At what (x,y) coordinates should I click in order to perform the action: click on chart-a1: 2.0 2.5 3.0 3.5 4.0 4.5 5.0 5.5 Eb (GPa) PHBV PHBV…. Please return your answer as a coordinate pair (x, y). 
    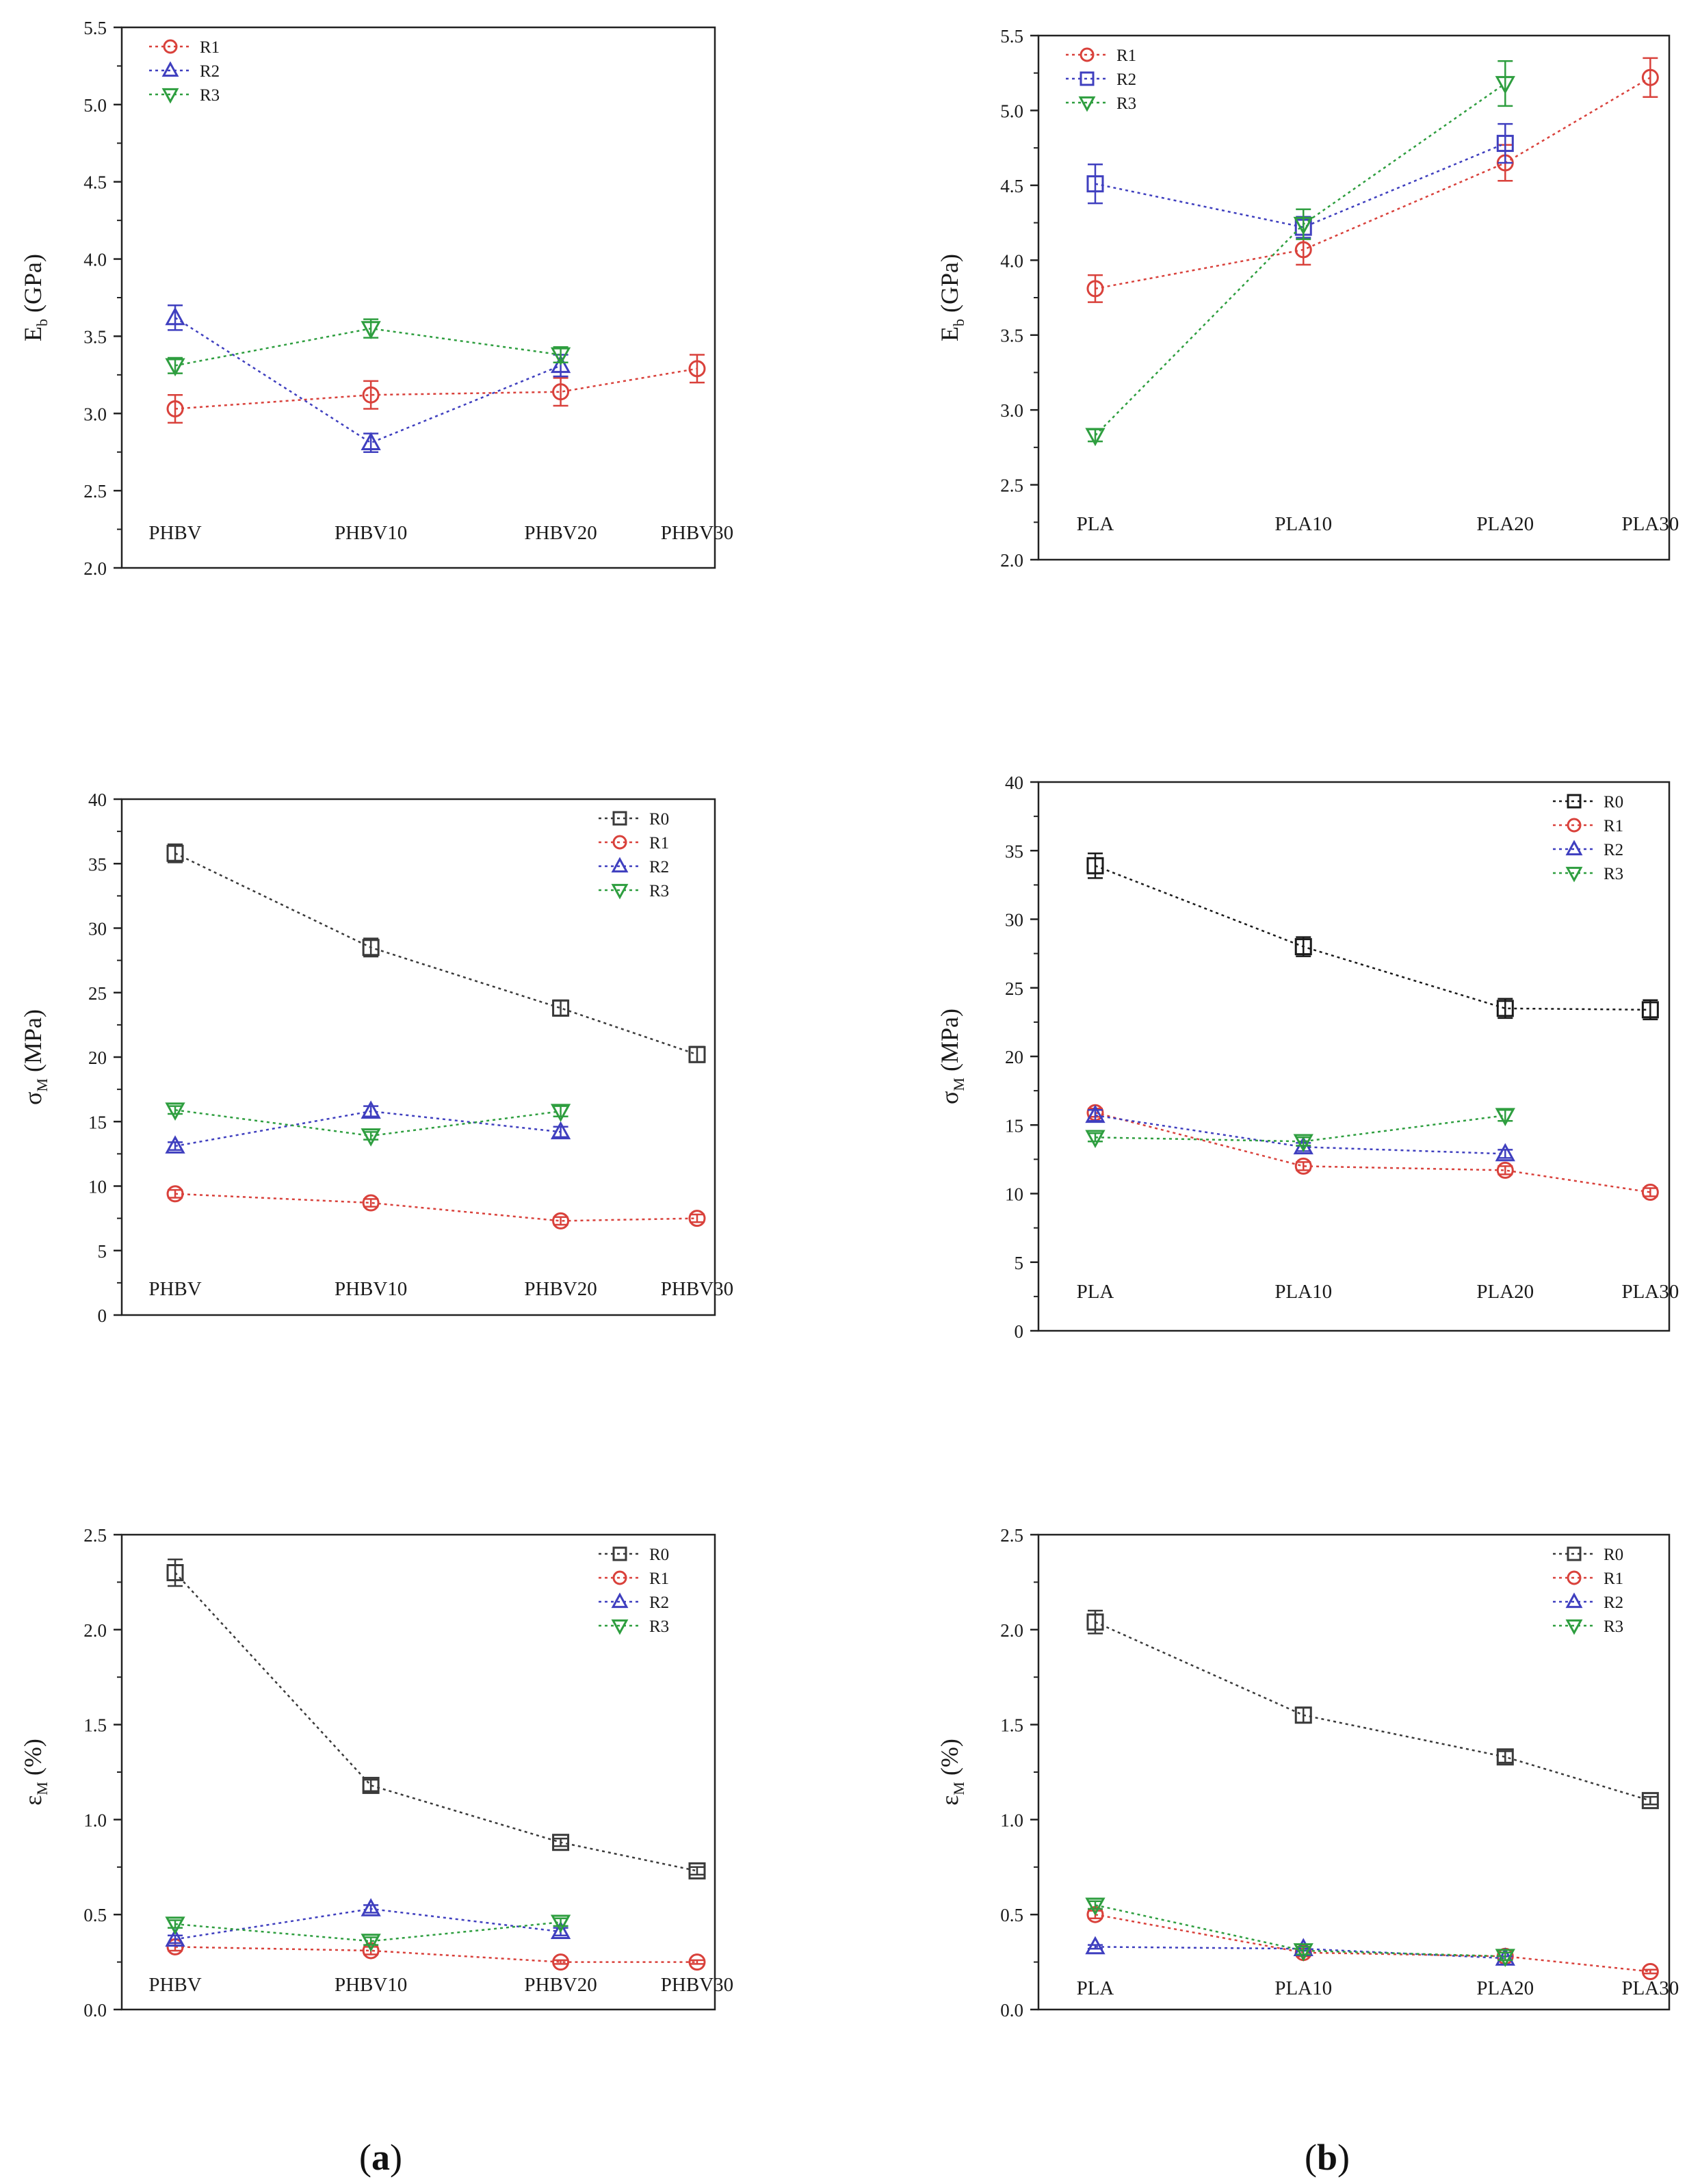
    Looking at the image, I should click on (376, 298).